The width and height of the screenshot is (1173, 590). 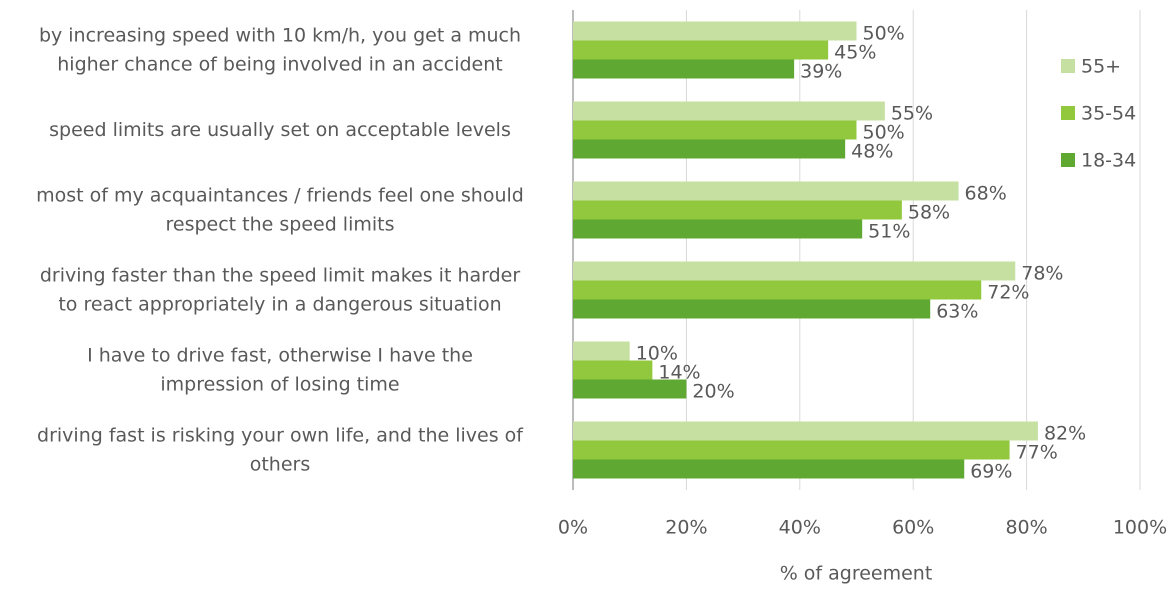 I want to click on data-label: 48%, so click(x=872, y=152).